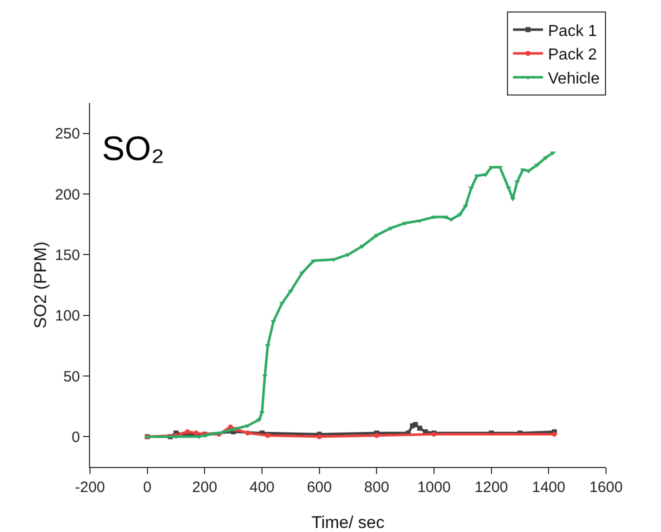 This screenshot has width=661, height=532. What do you see at coordinates (377, 487) in the screenshot?
I see `x-tick-label: 800` at bounding box center [377, 487].